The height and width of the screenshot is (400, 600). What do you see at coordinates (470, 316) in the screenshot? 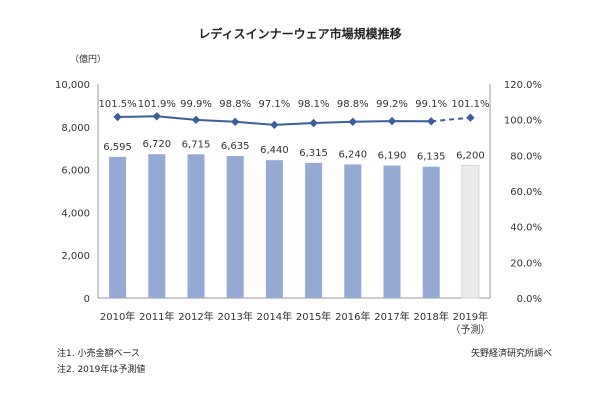
I see `x-tick-label: 2019年` at bounding box center [470, 316].